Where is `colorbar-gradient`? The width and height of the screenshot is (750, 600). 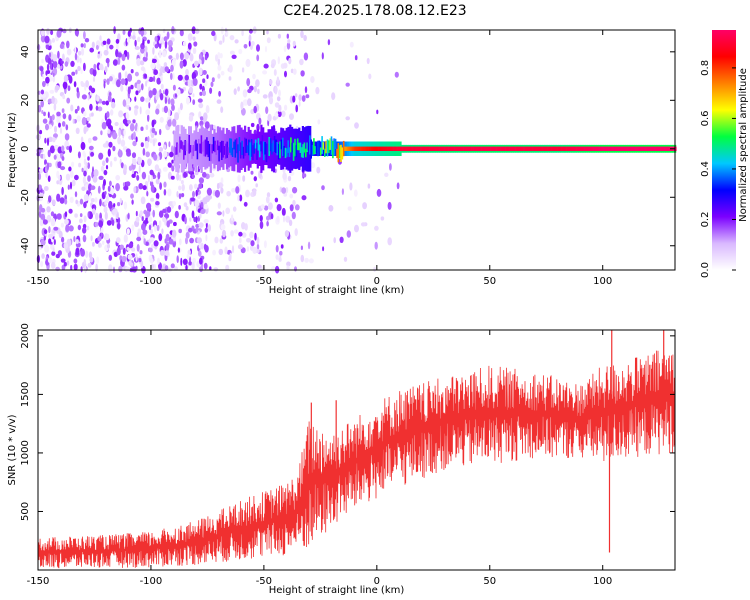 colorbar-gradient is located at coordinates (724, 150).